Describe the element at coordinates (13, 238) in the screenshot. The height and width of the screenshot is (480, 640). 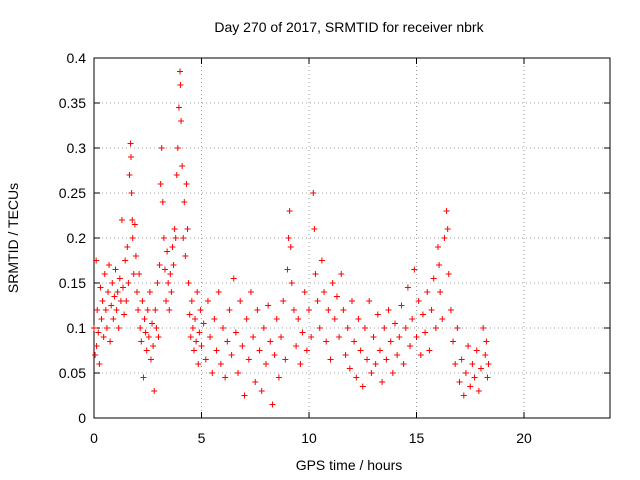
I see `y-axis-label: SRMTID / TECUs` at that location.